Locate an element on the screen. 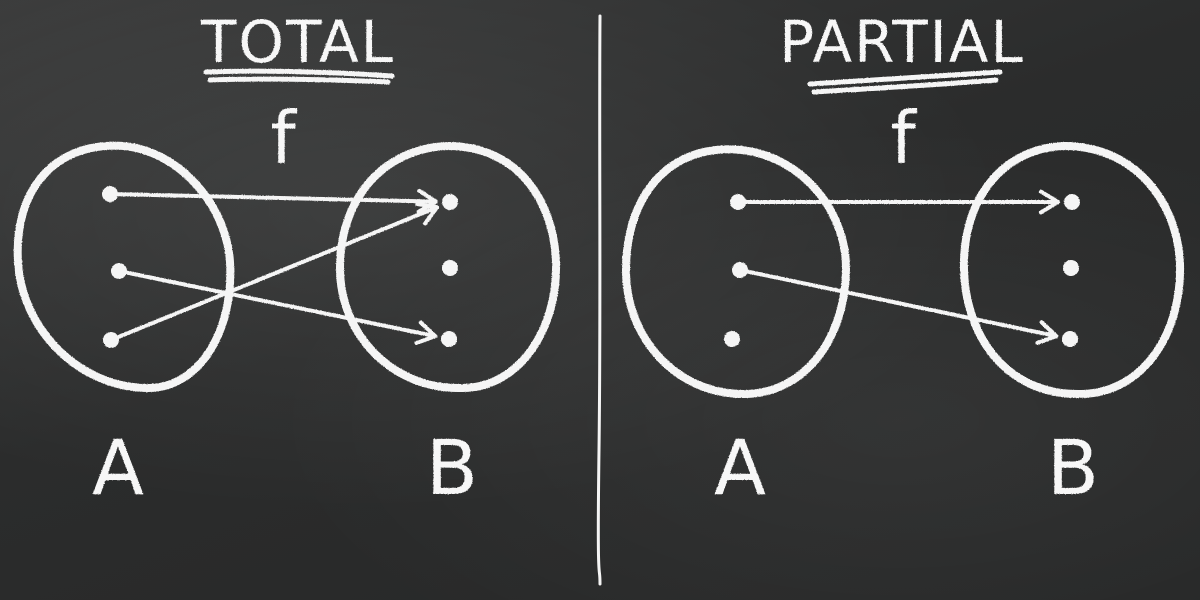  codomain-element-3-total is located at coordinates (449, 339).